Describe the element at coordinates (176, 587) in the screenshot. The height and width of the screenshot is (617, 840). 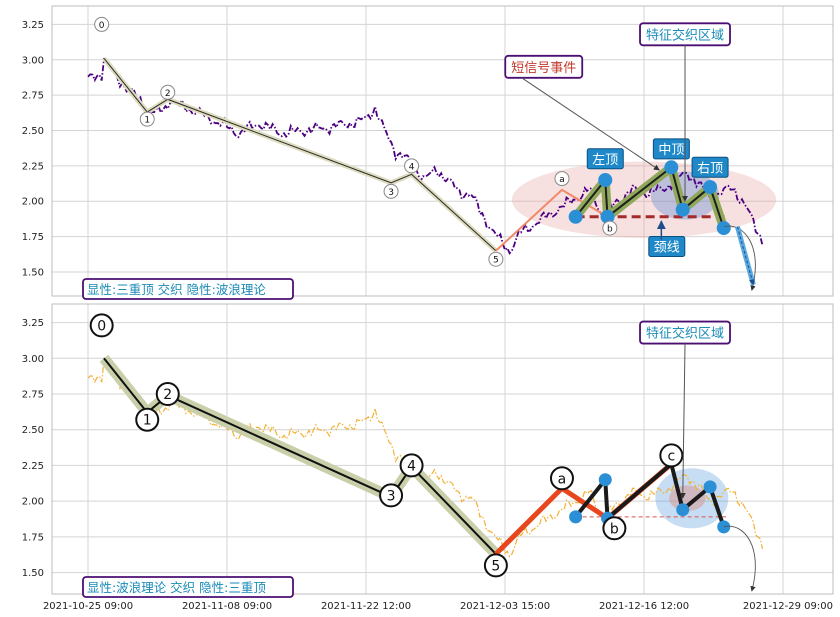
I see `panel-caption: 显性:波浪理论 交织 隐性:三重顶` at that location.